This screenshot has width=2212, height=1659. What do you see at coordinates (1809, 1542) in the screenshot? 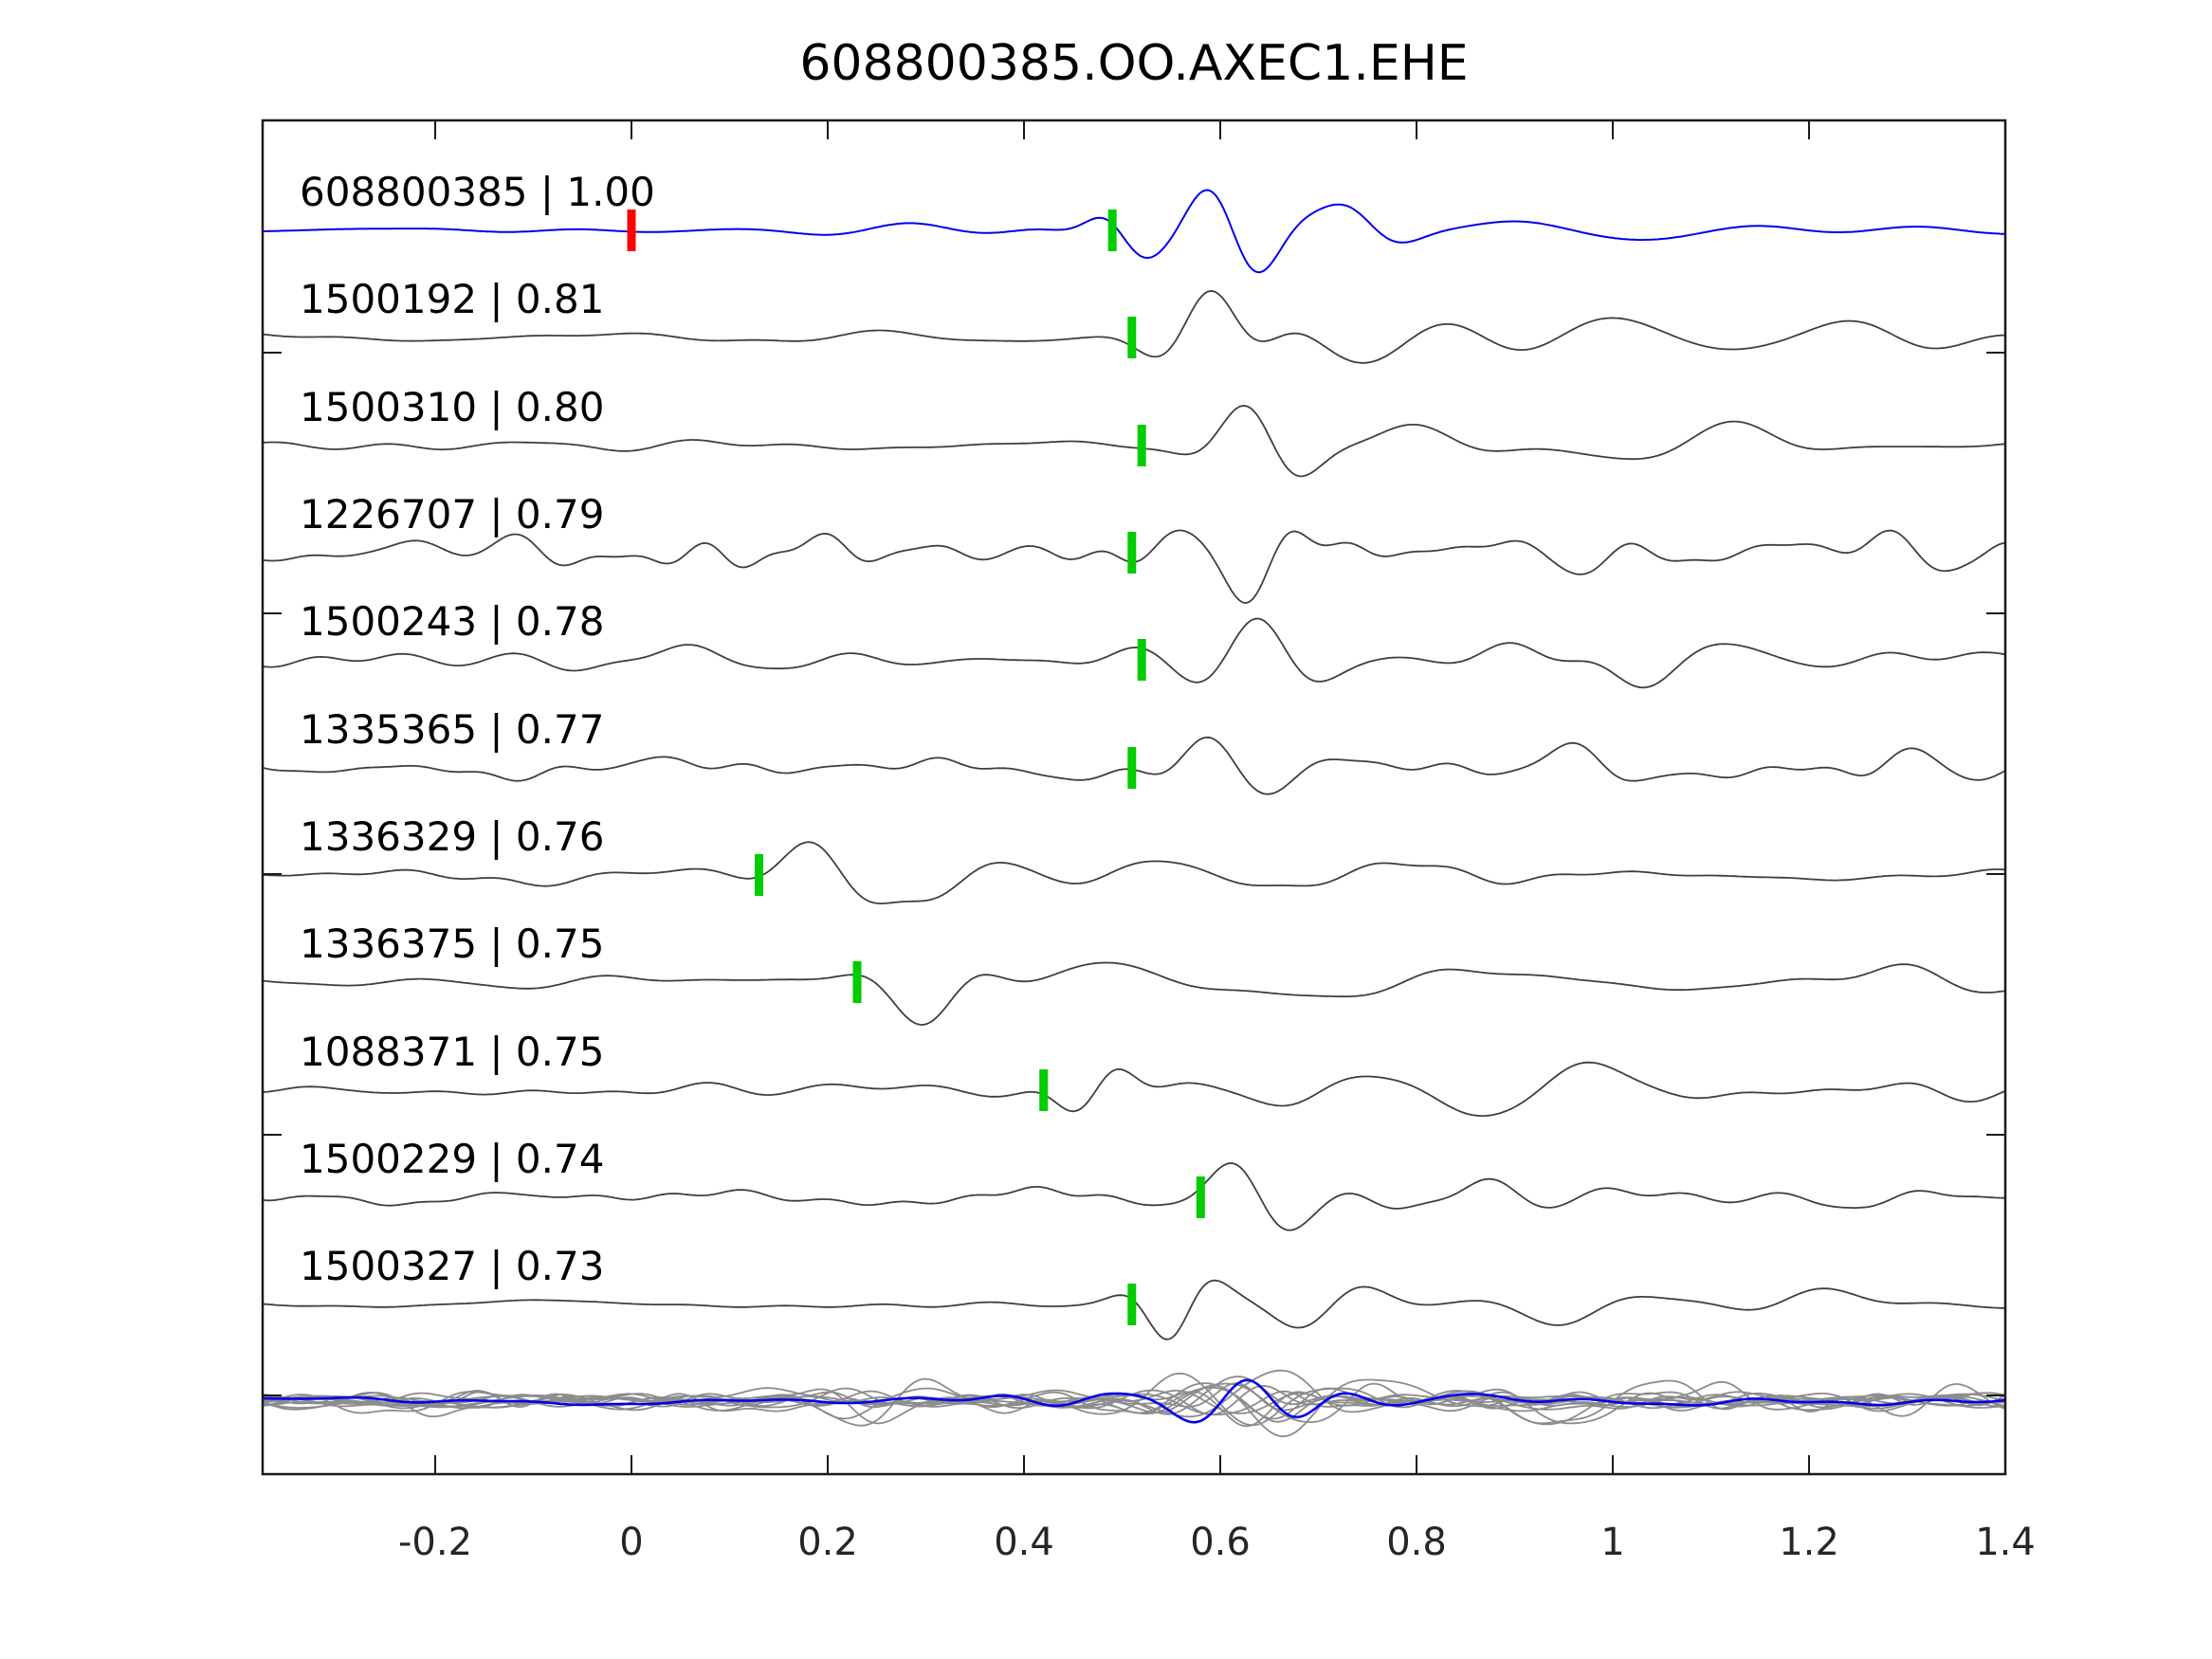
I see `x-tick-label: 1.2` at bounding box center [1809, 1542].